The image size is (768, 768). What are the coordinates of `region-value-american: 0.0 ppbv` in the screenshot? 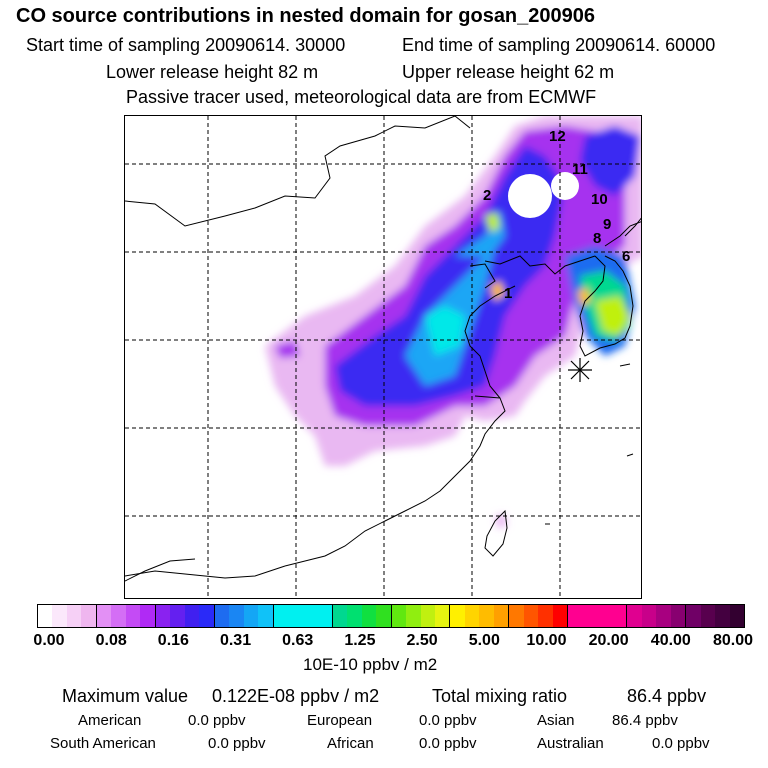 It's located at (217, 720).